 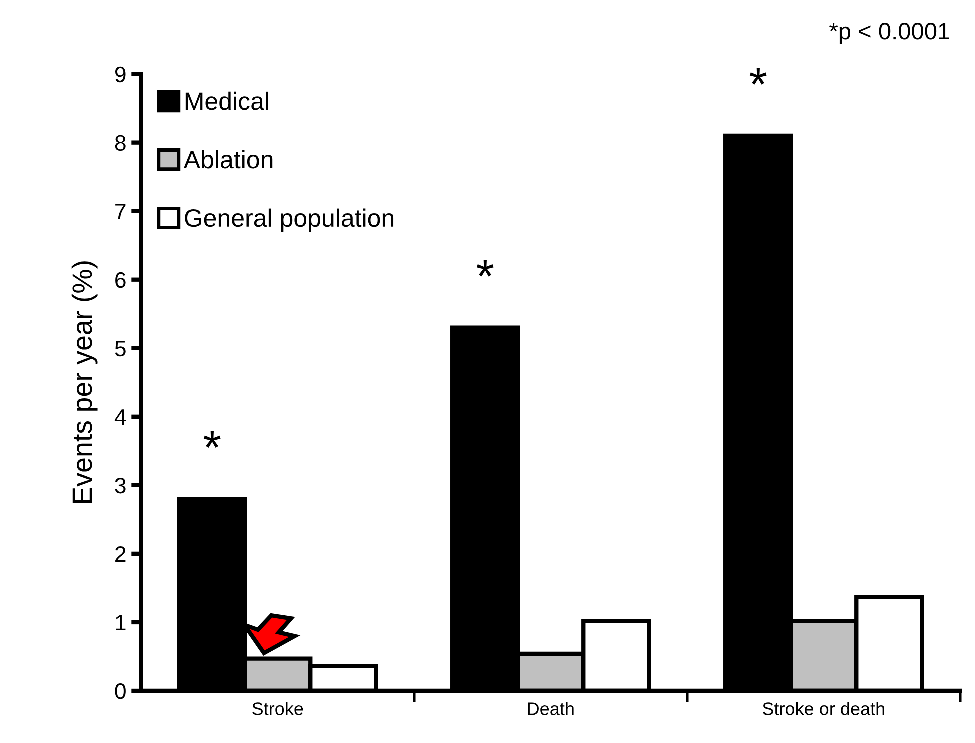 What do you see at coordinates (227, 101) in the screenshot?
I see `legend-label: Medical` at bounding box center [227, 101].